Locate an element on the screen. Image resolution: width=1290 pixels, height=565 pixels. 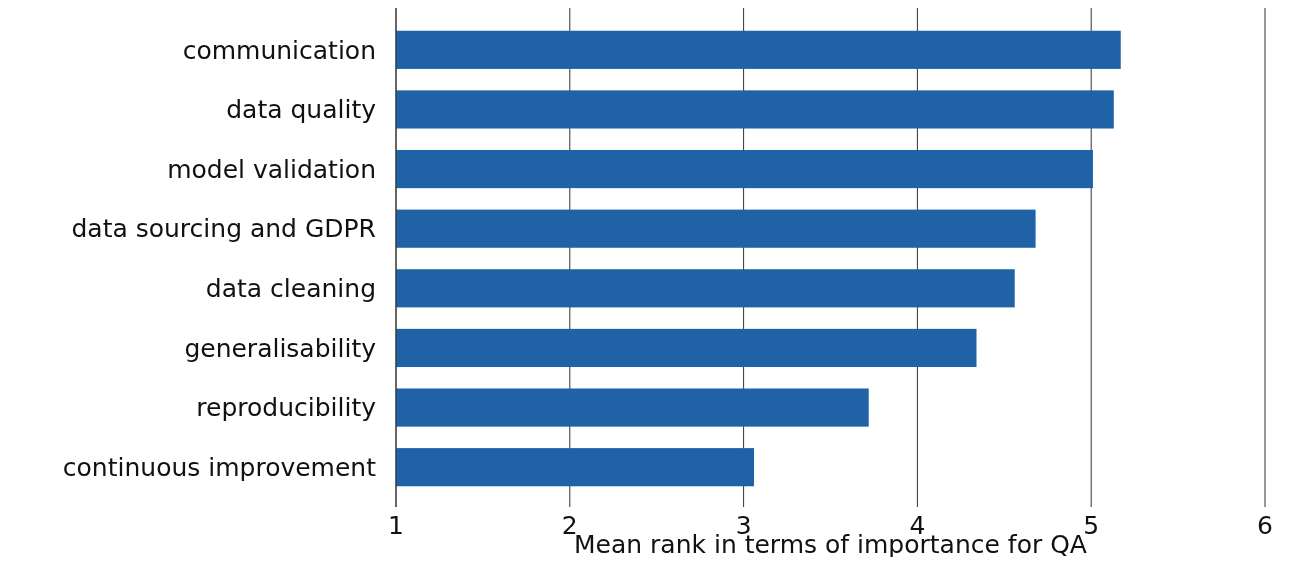
y-tick-label: communication is located at coordinates (279, 50).